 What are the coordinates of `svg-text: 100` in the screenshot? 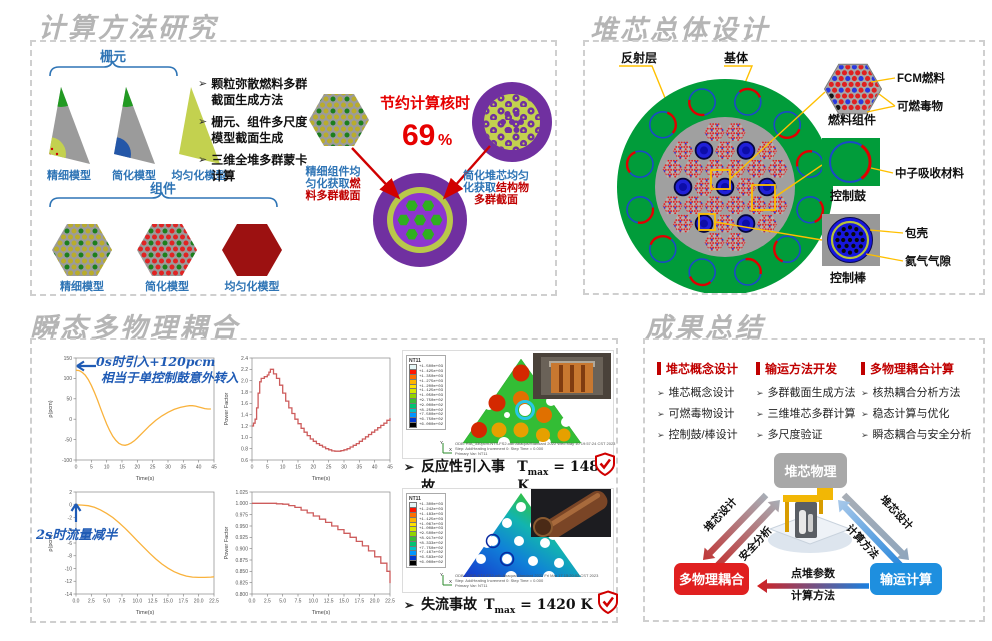 It's located at (68, 379).